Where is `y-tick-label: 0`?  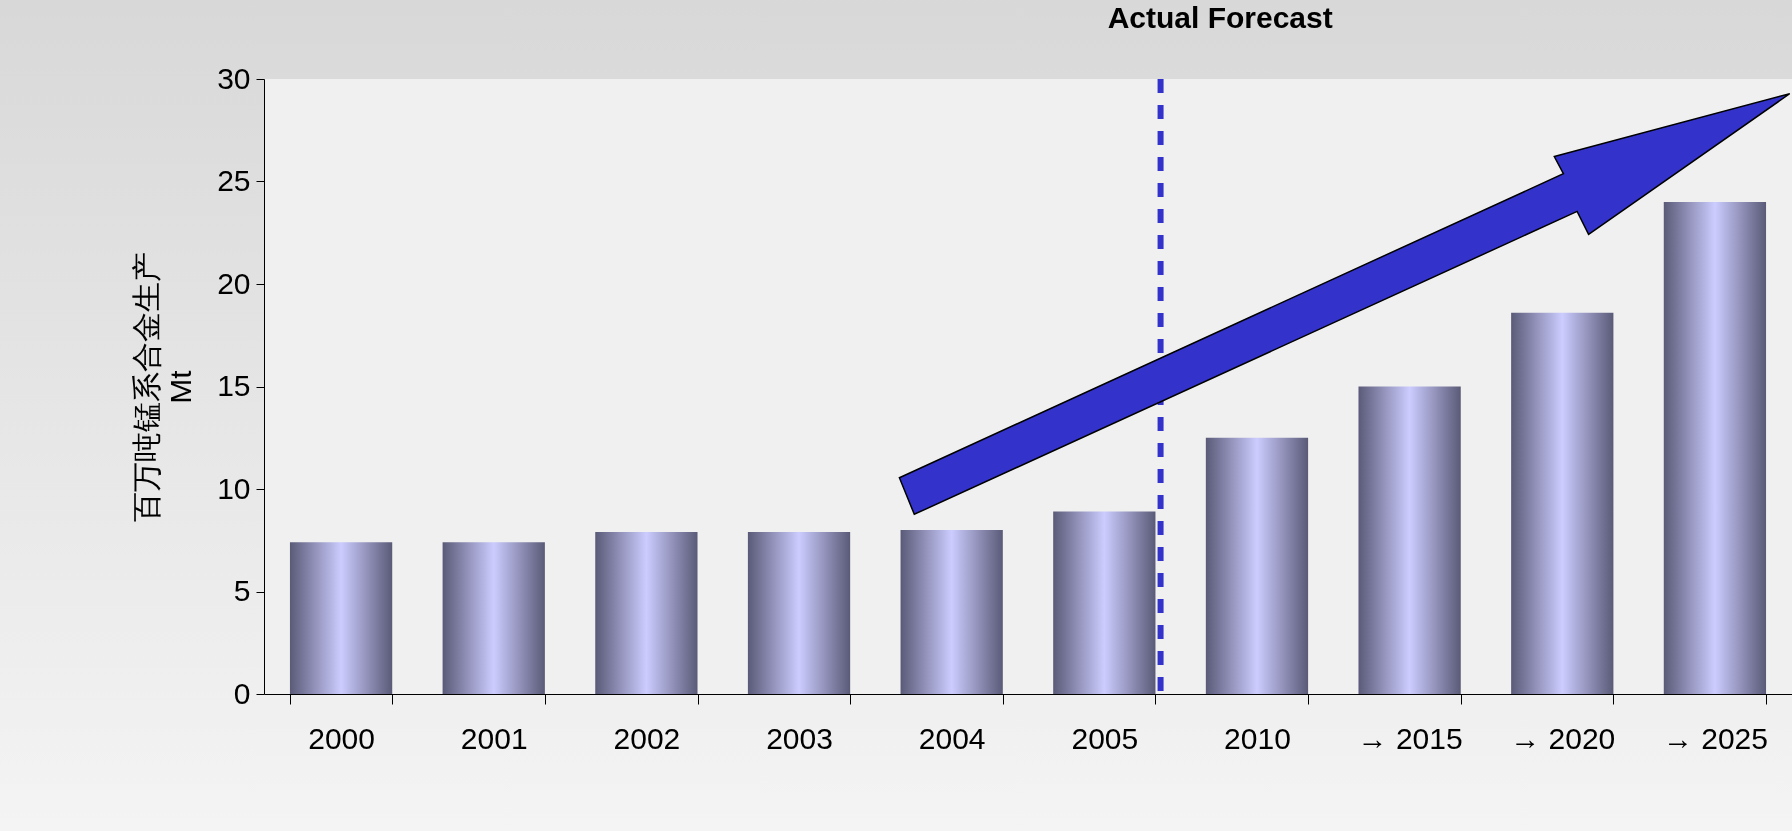 y-tick-label: 0 is located at coordinates (242, 693).